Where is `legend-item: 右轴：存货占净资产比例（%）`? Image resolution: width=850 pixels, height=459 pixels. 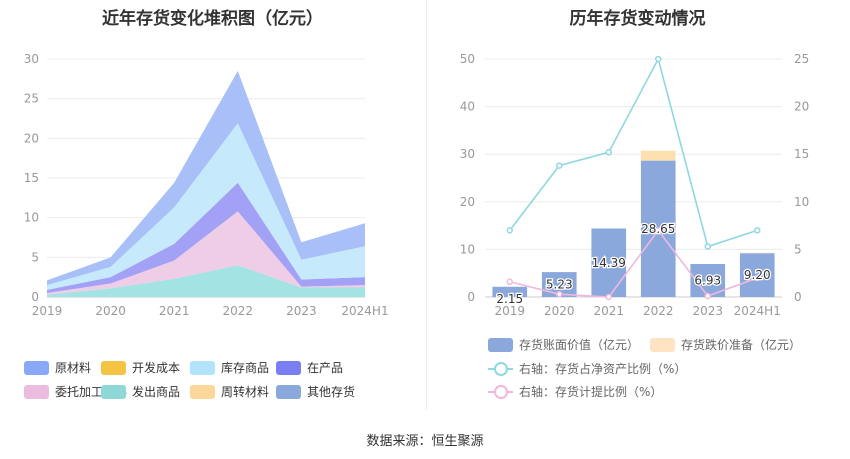
legend-item: 右轴：存货占净资产比例（%） is located at coordinates (587, 368).